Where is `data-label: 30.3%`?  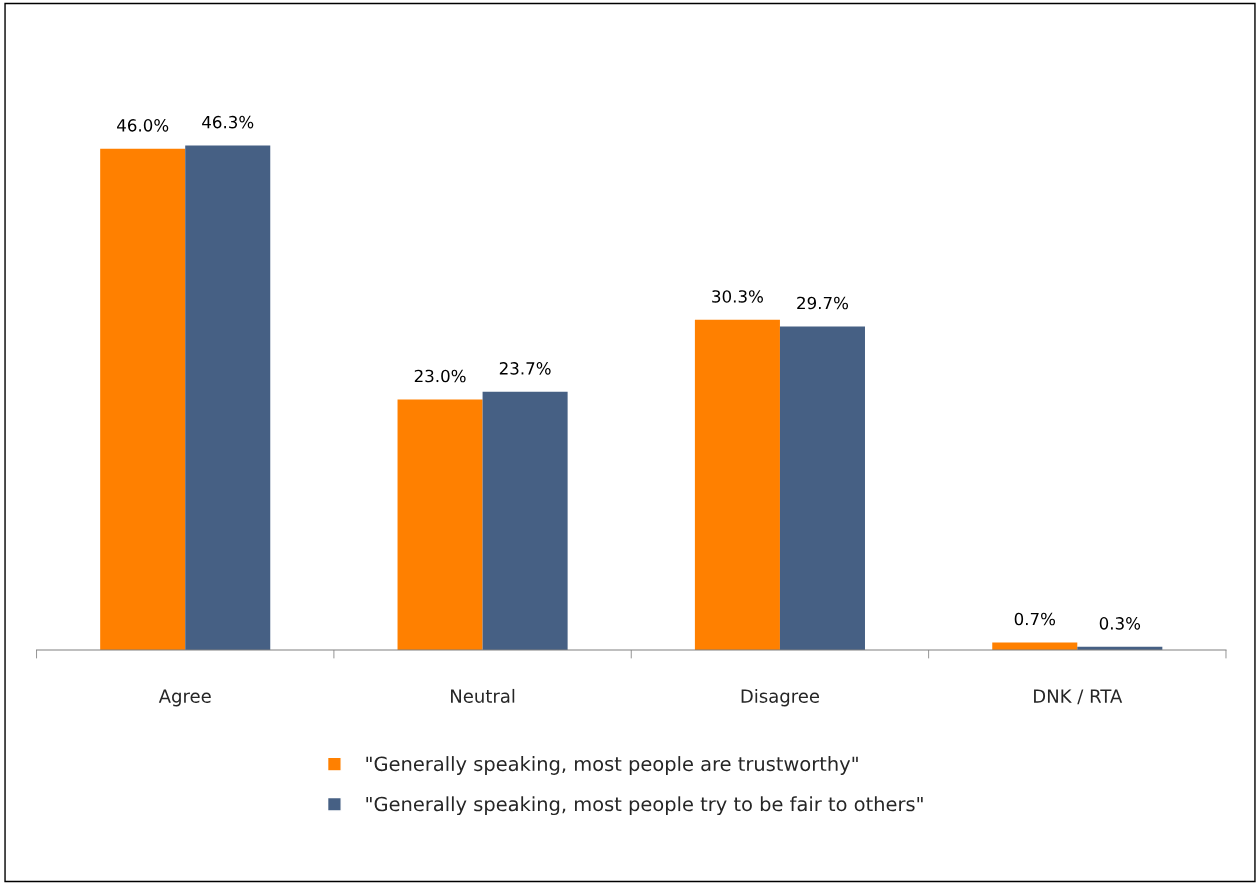
data-label: 30.3% is located at coordinates (737, 296).